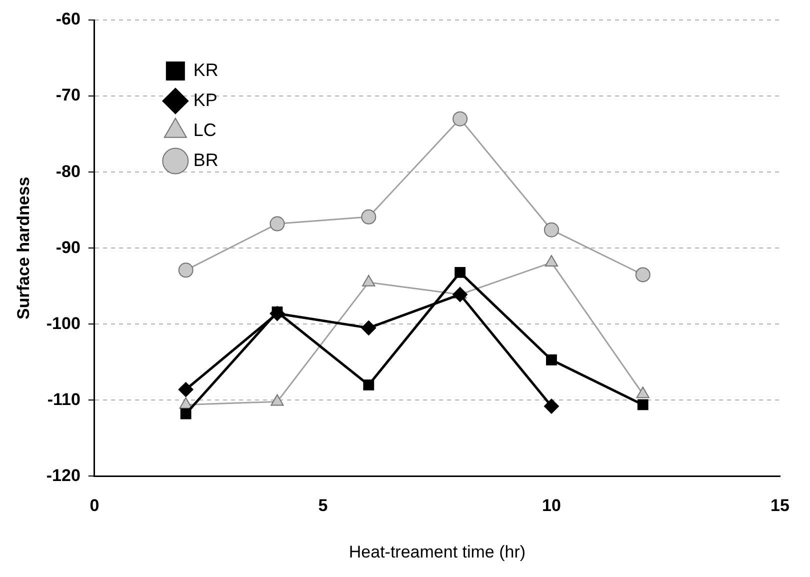  What do you see at coordinates (780, 506) in the screenshot?
I see `x-tick-label: 15` at bounding box center [780, 506].